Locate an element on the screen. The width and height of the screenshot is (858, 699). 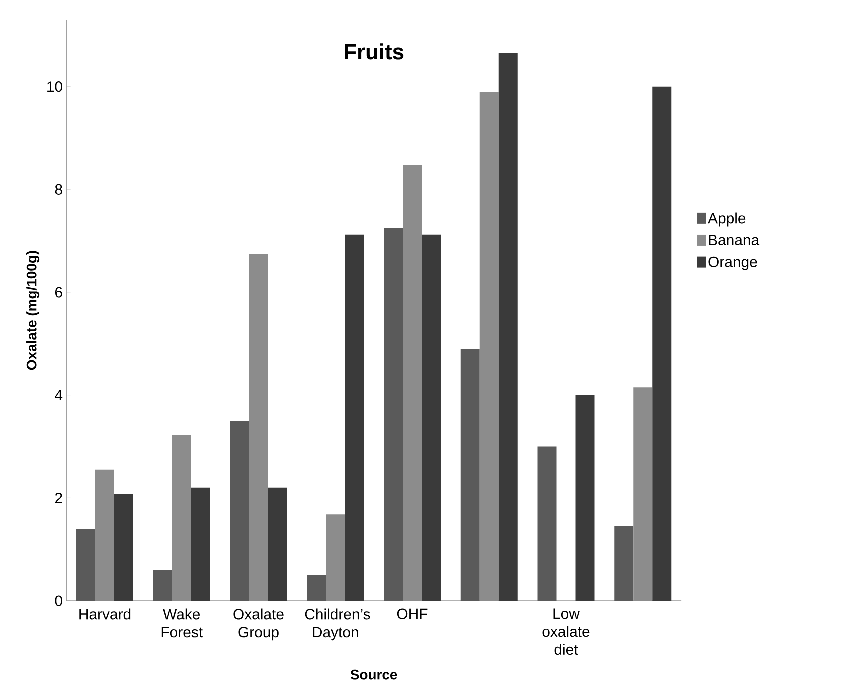
y-tick-label: 10 is located at coordinates (55, 87).